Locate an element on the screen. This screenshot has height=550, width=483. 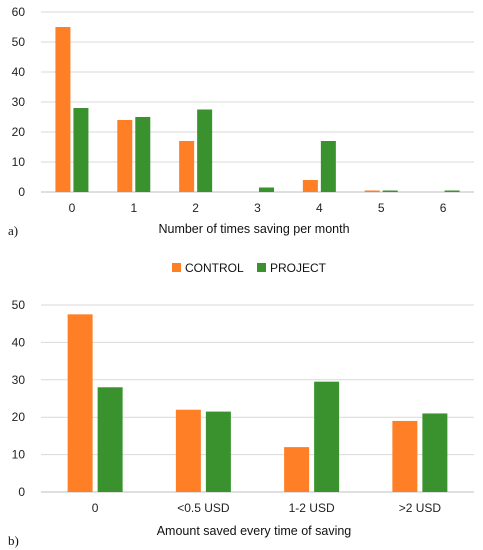
legend-swatch-control is located at coordinates (176, 267).